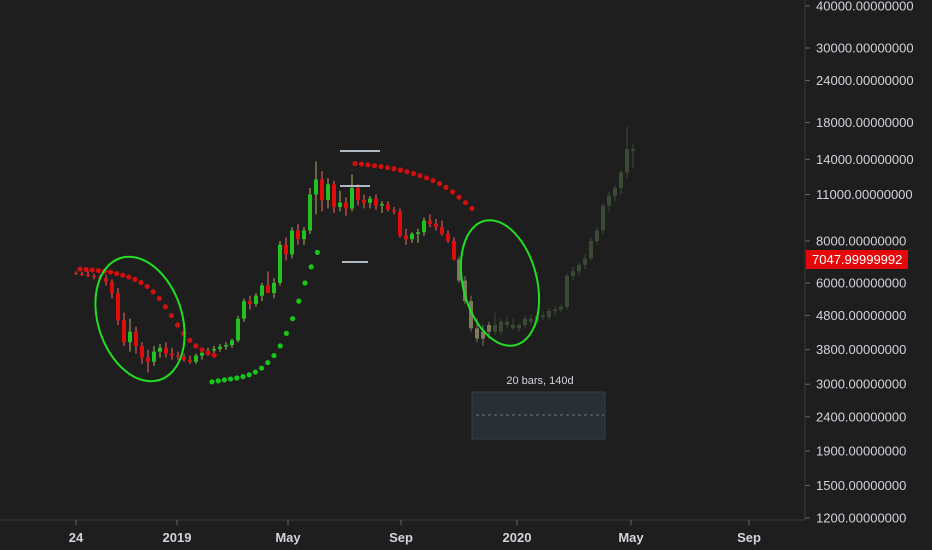 Image resolution: width=932 pixels, height=550 pixels. What do you see at coordinates (861, 518) in the screenshot?
I see `price-tick-label: 1200.00000000` at bounding box center [861, 518].